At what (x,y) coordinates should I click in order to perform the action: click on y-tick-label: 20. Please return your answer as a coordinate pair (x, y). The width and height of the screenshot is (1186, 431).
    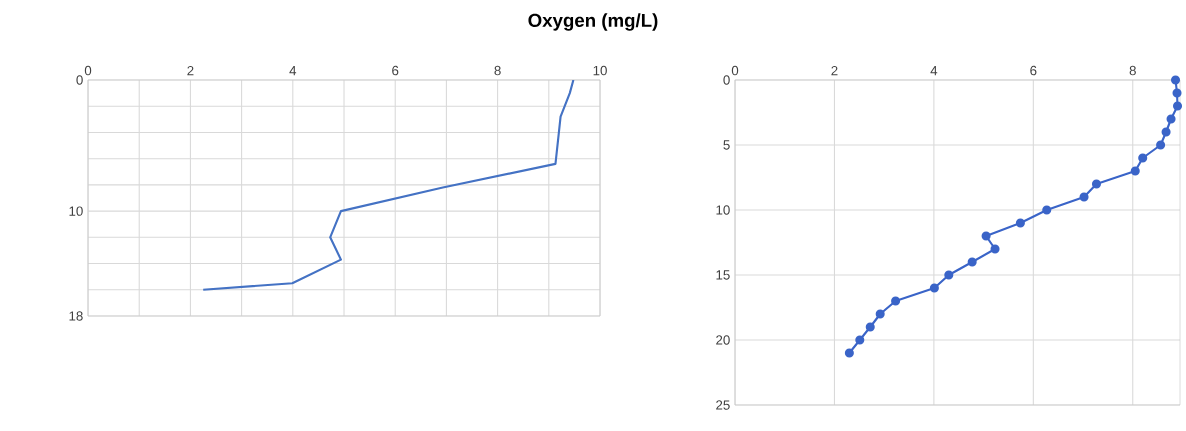
    Looking at the image, I should click on (723, 340).